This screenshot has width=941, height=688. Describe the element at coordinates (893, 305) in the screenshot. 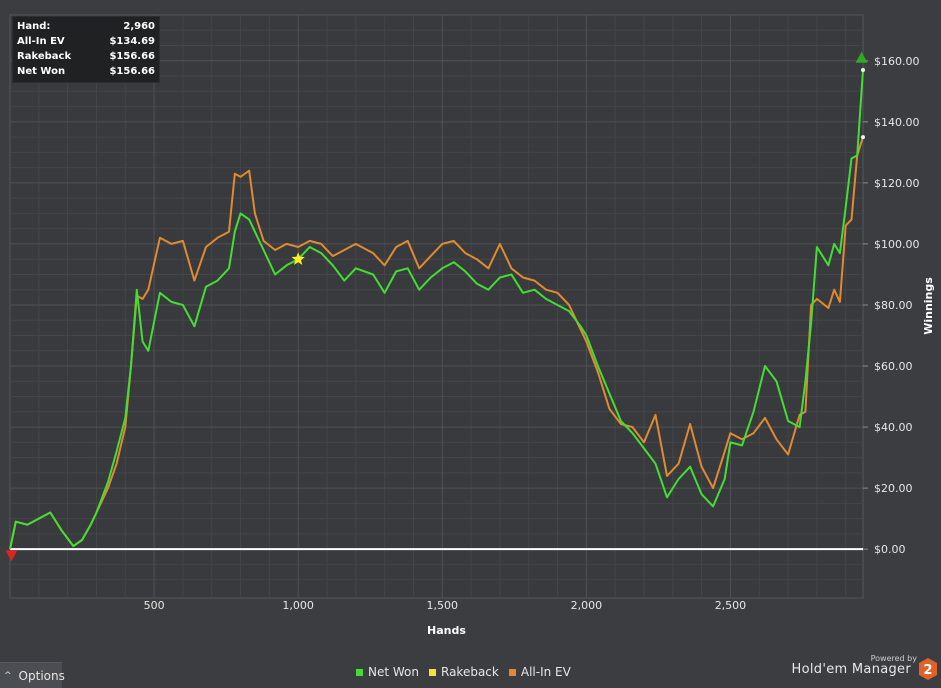

I see `y-tick-label: $80.00` at that location.